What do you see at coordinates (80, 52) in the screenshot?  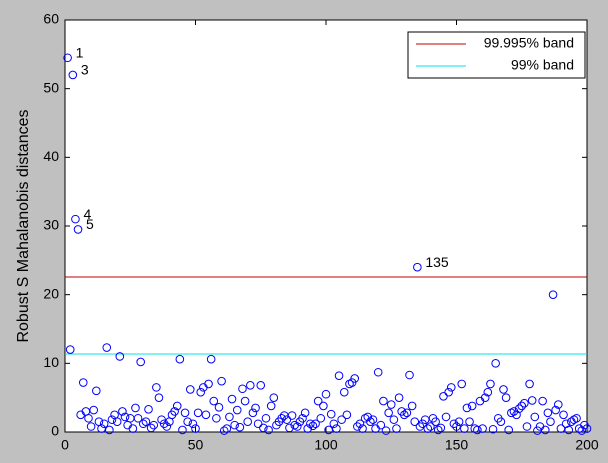 I see `point-label: 1` at bounding box center [80, 52].